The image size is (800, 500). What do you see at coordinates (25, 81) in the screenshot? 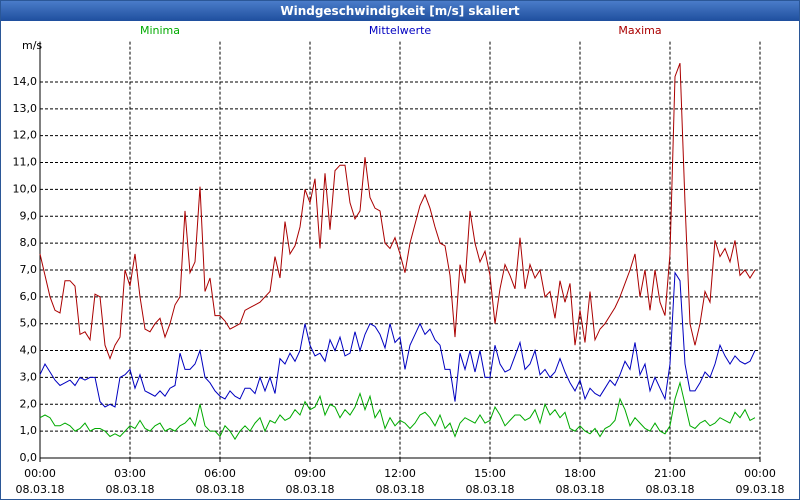
I see `y-tick-label: 14,0` at bounding box center [25, 81].